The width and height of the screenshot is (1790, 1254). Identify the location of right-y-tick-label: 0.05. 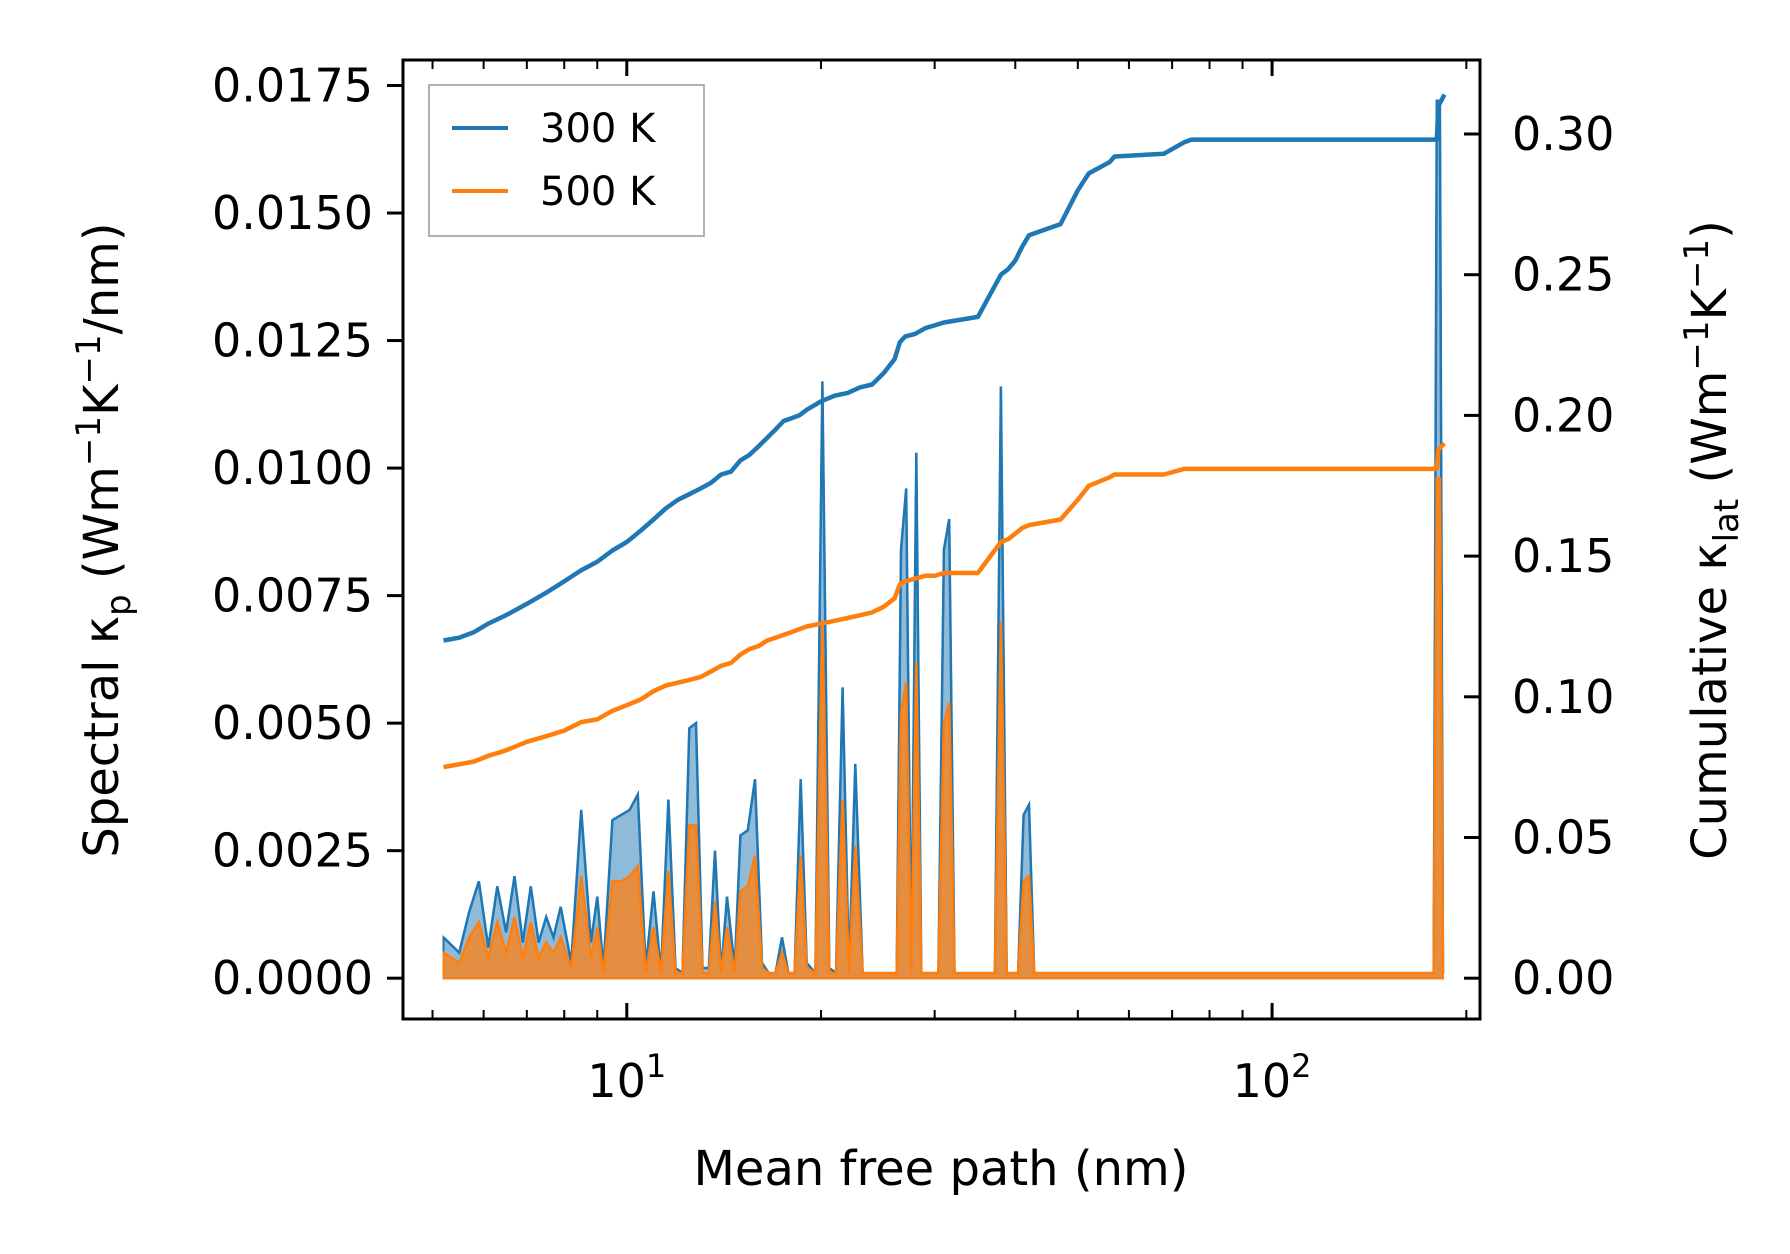
(1563, 837).